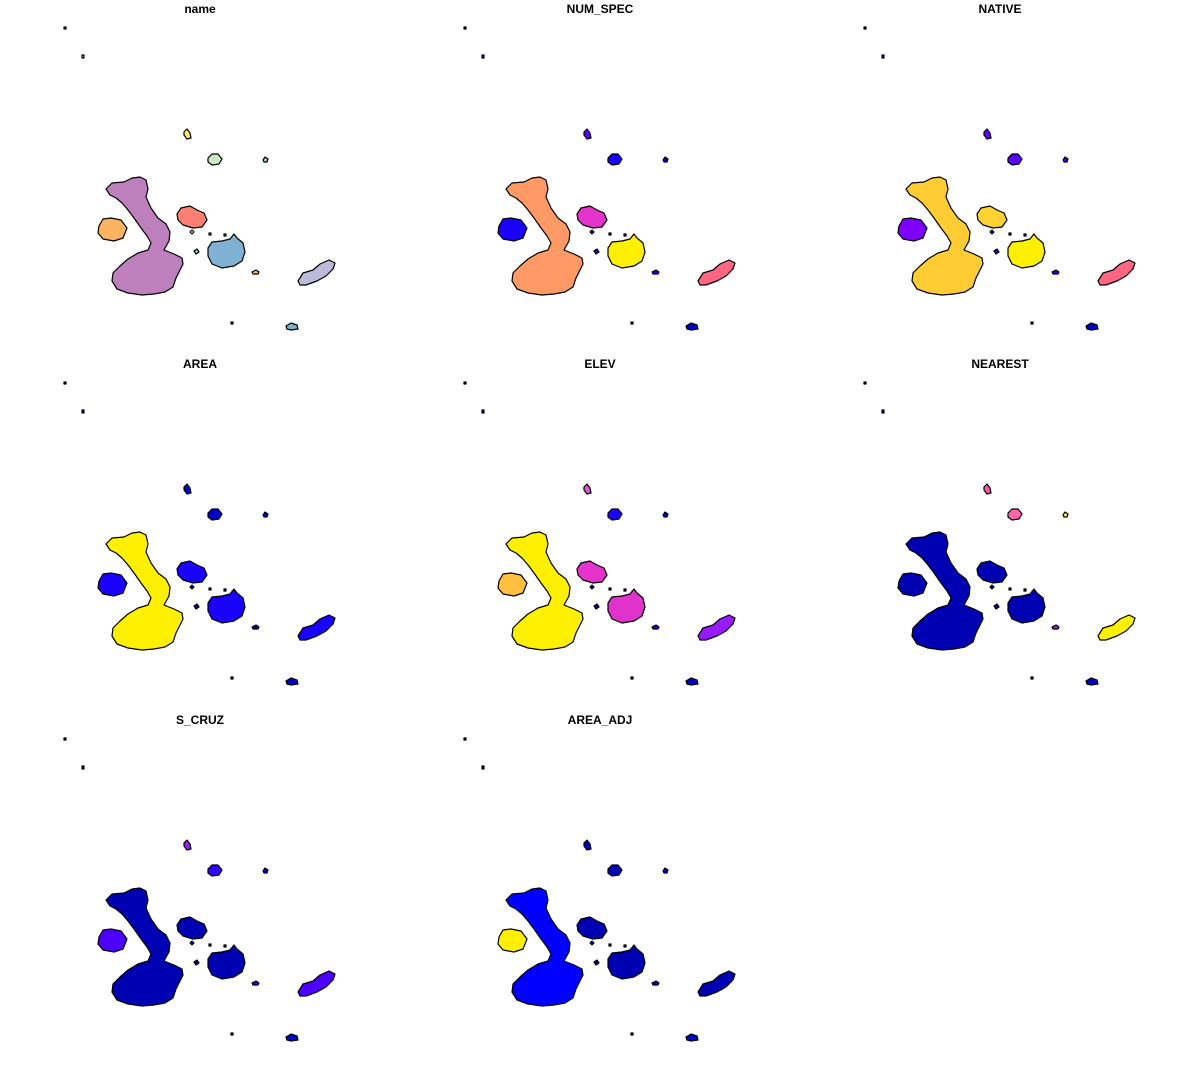  Describe the element at coordinates (600, 9) in the screenshot. I see `panel-title: NUM_SPEC` at that location.